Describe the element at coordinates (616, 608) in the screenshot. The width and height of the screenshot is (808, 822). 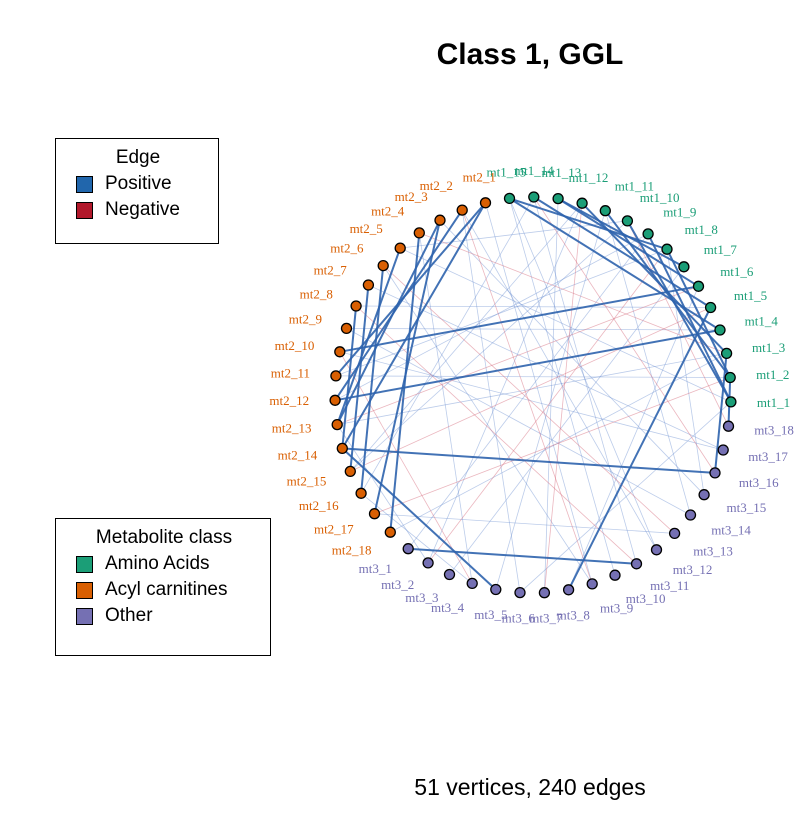
I see `vertex-label-mt3_9: mt3_9` at that location.